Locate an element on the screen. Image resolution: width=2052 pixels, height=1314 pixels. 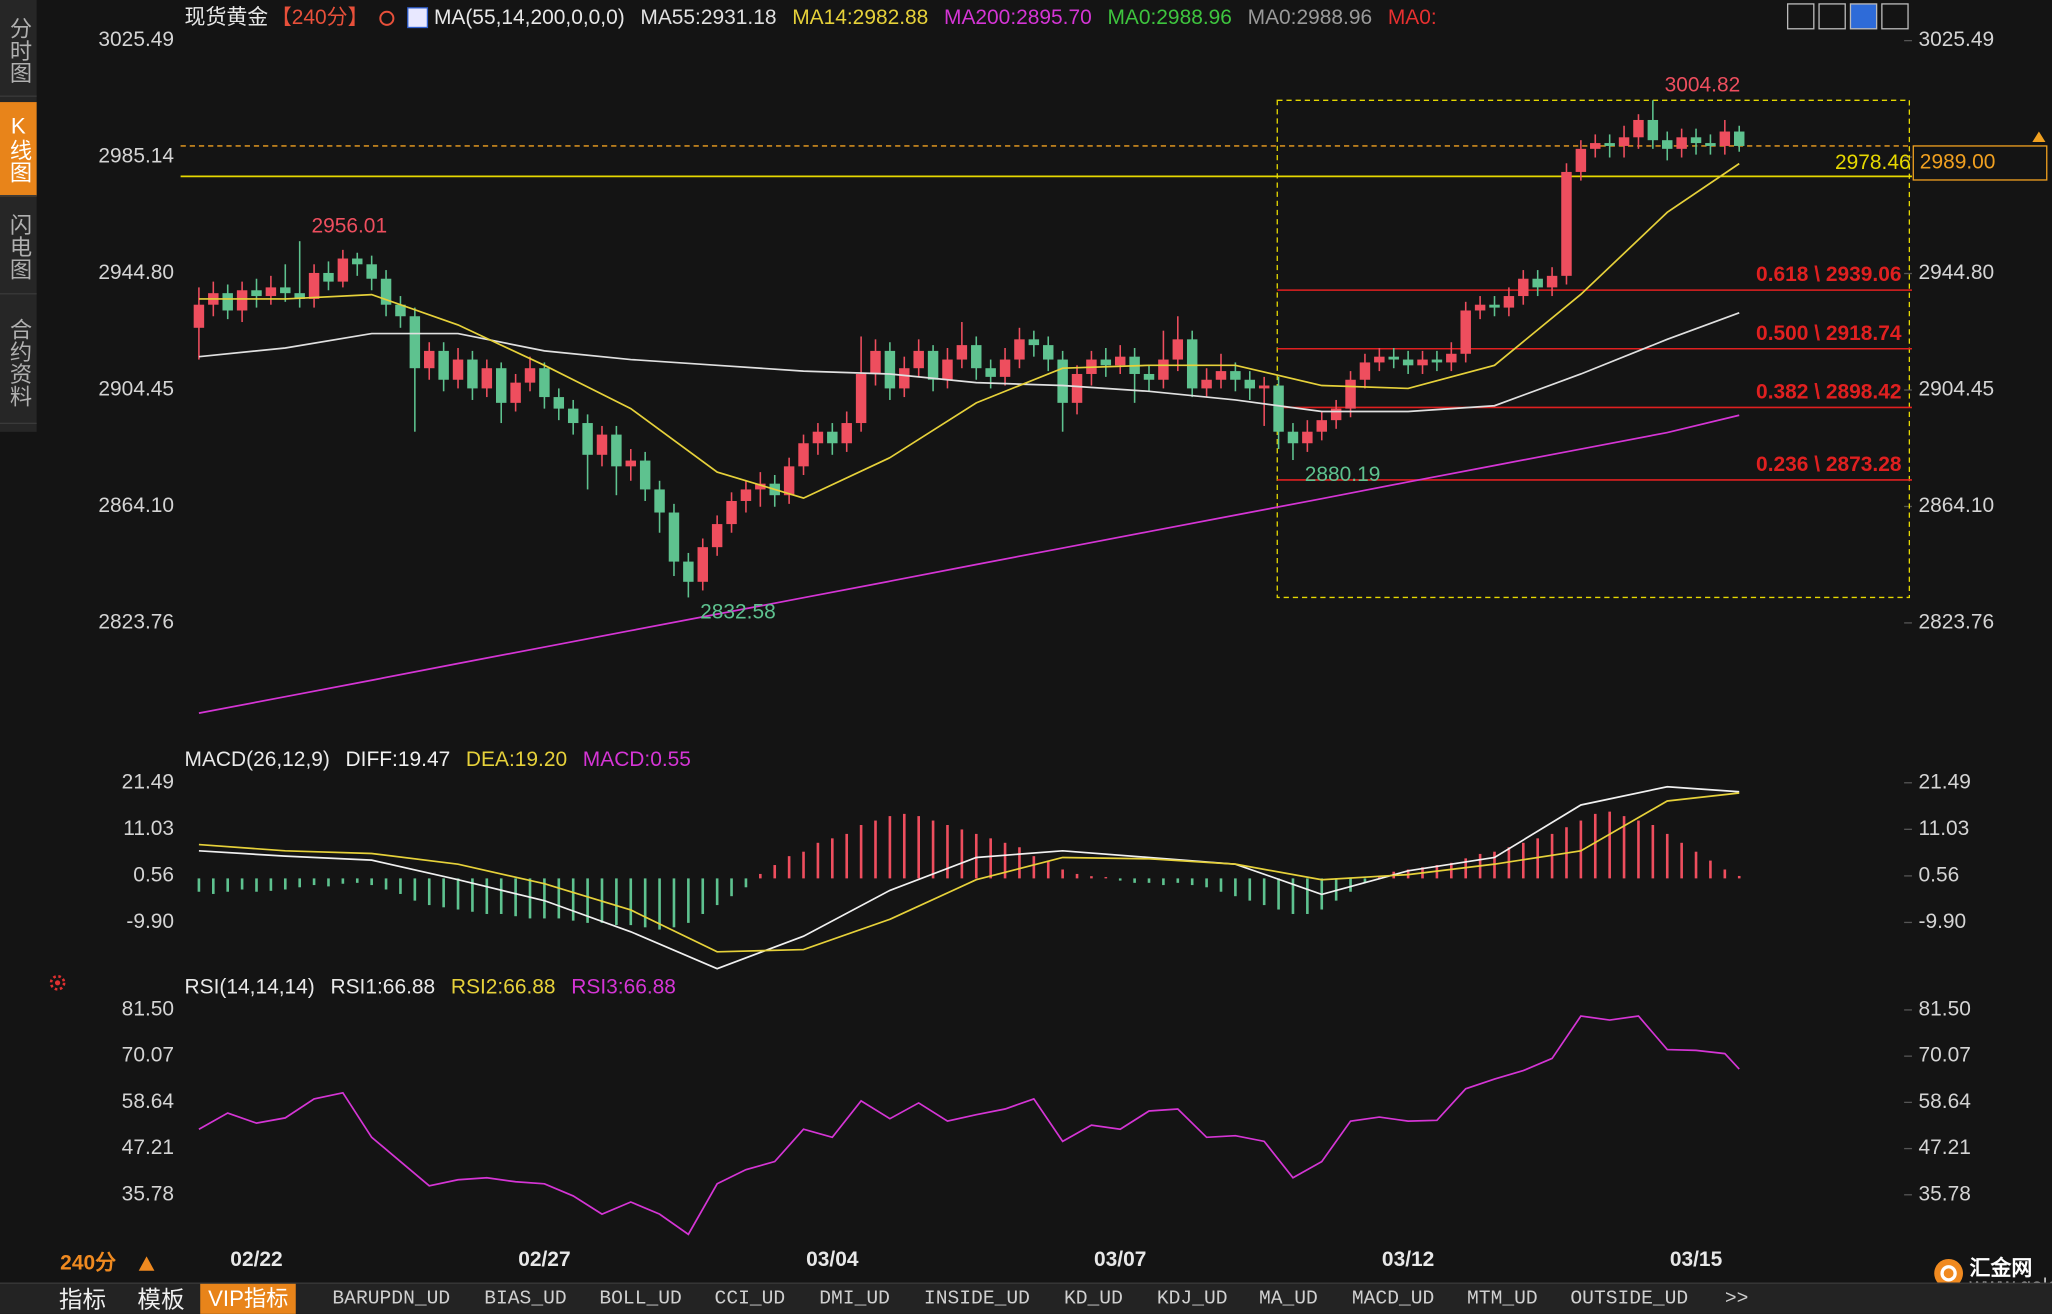
y-tick-label: 35.78 is located at coordinates (148, 1193).